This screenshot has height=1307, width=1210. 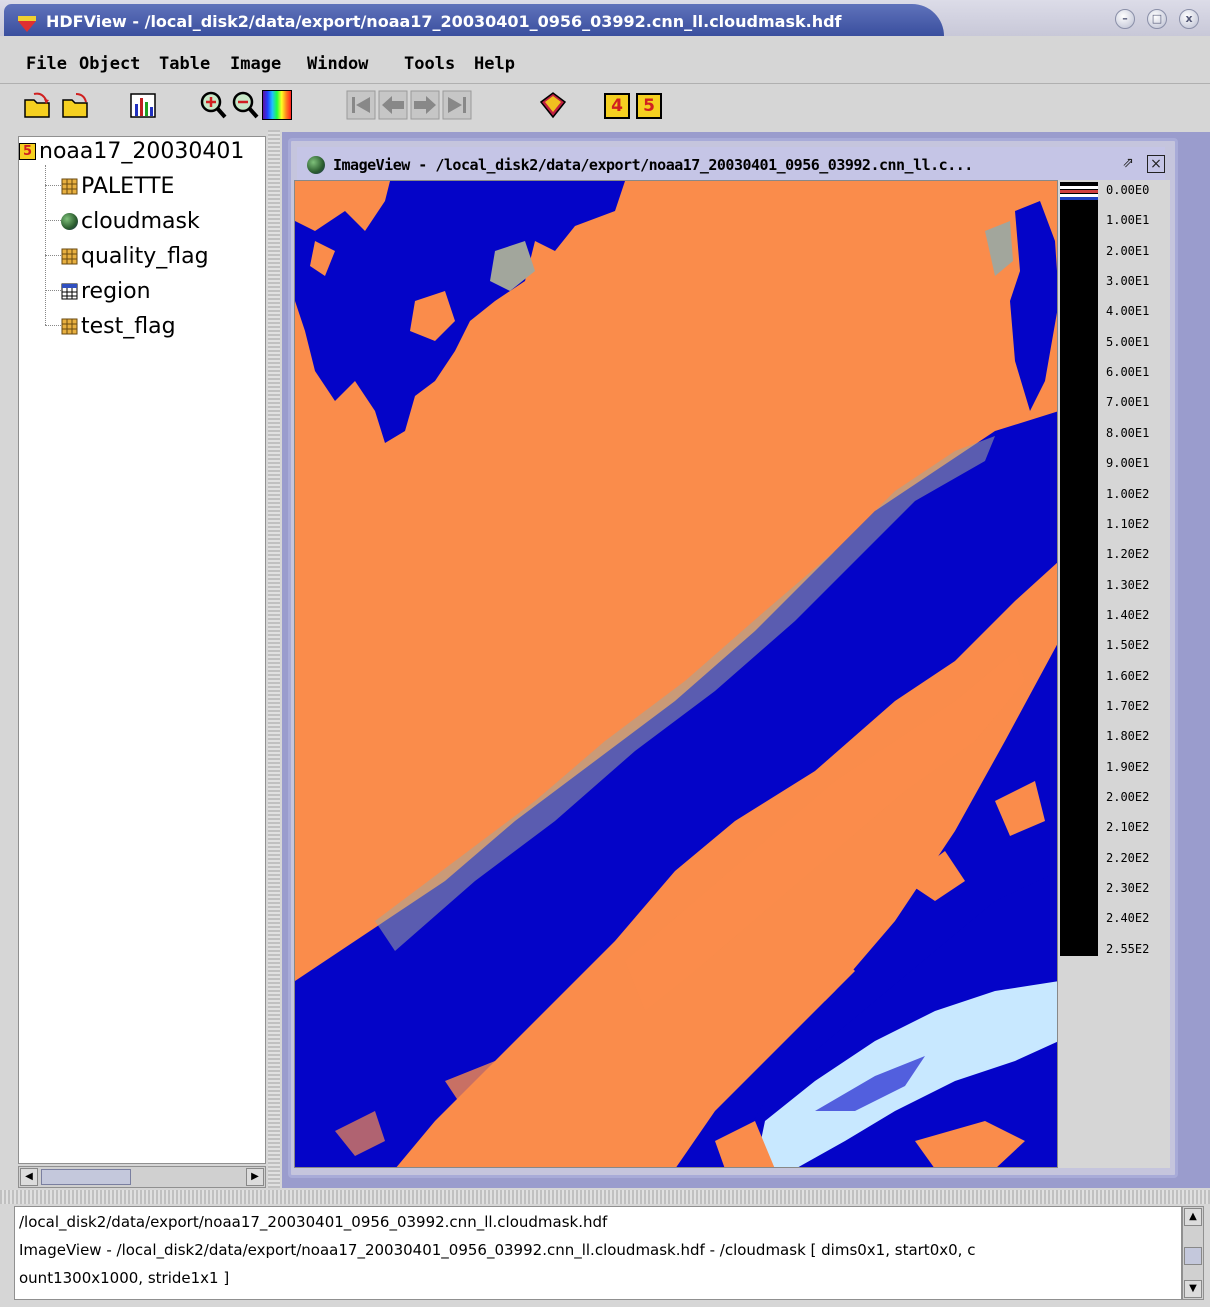 I want to click on hdf5-file-icon: 5, so click(x=27, y=151).